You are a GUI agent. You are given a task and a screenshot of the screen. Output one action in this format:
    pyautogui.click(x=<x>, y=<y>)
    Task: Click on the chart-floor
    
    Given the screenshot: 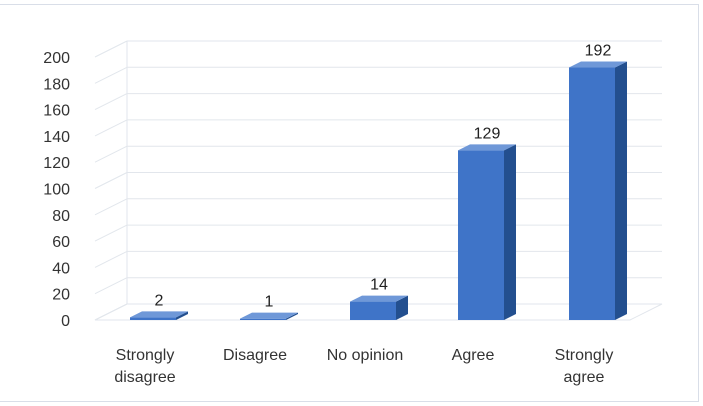 What is the action you would take?
    pyautogui.click(x=378, y=312)
    